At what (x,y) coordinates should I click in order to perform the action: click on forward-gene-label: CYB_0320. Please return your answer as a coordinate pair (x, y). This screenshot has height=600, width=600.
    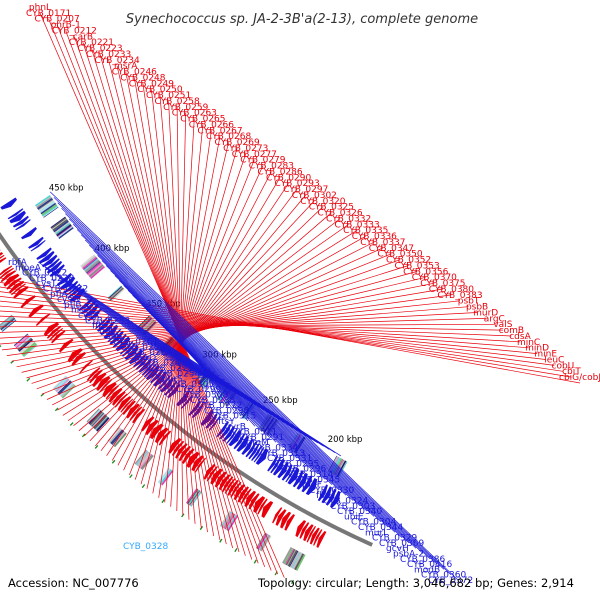
    Looking at the image, I should click on (322, 202).